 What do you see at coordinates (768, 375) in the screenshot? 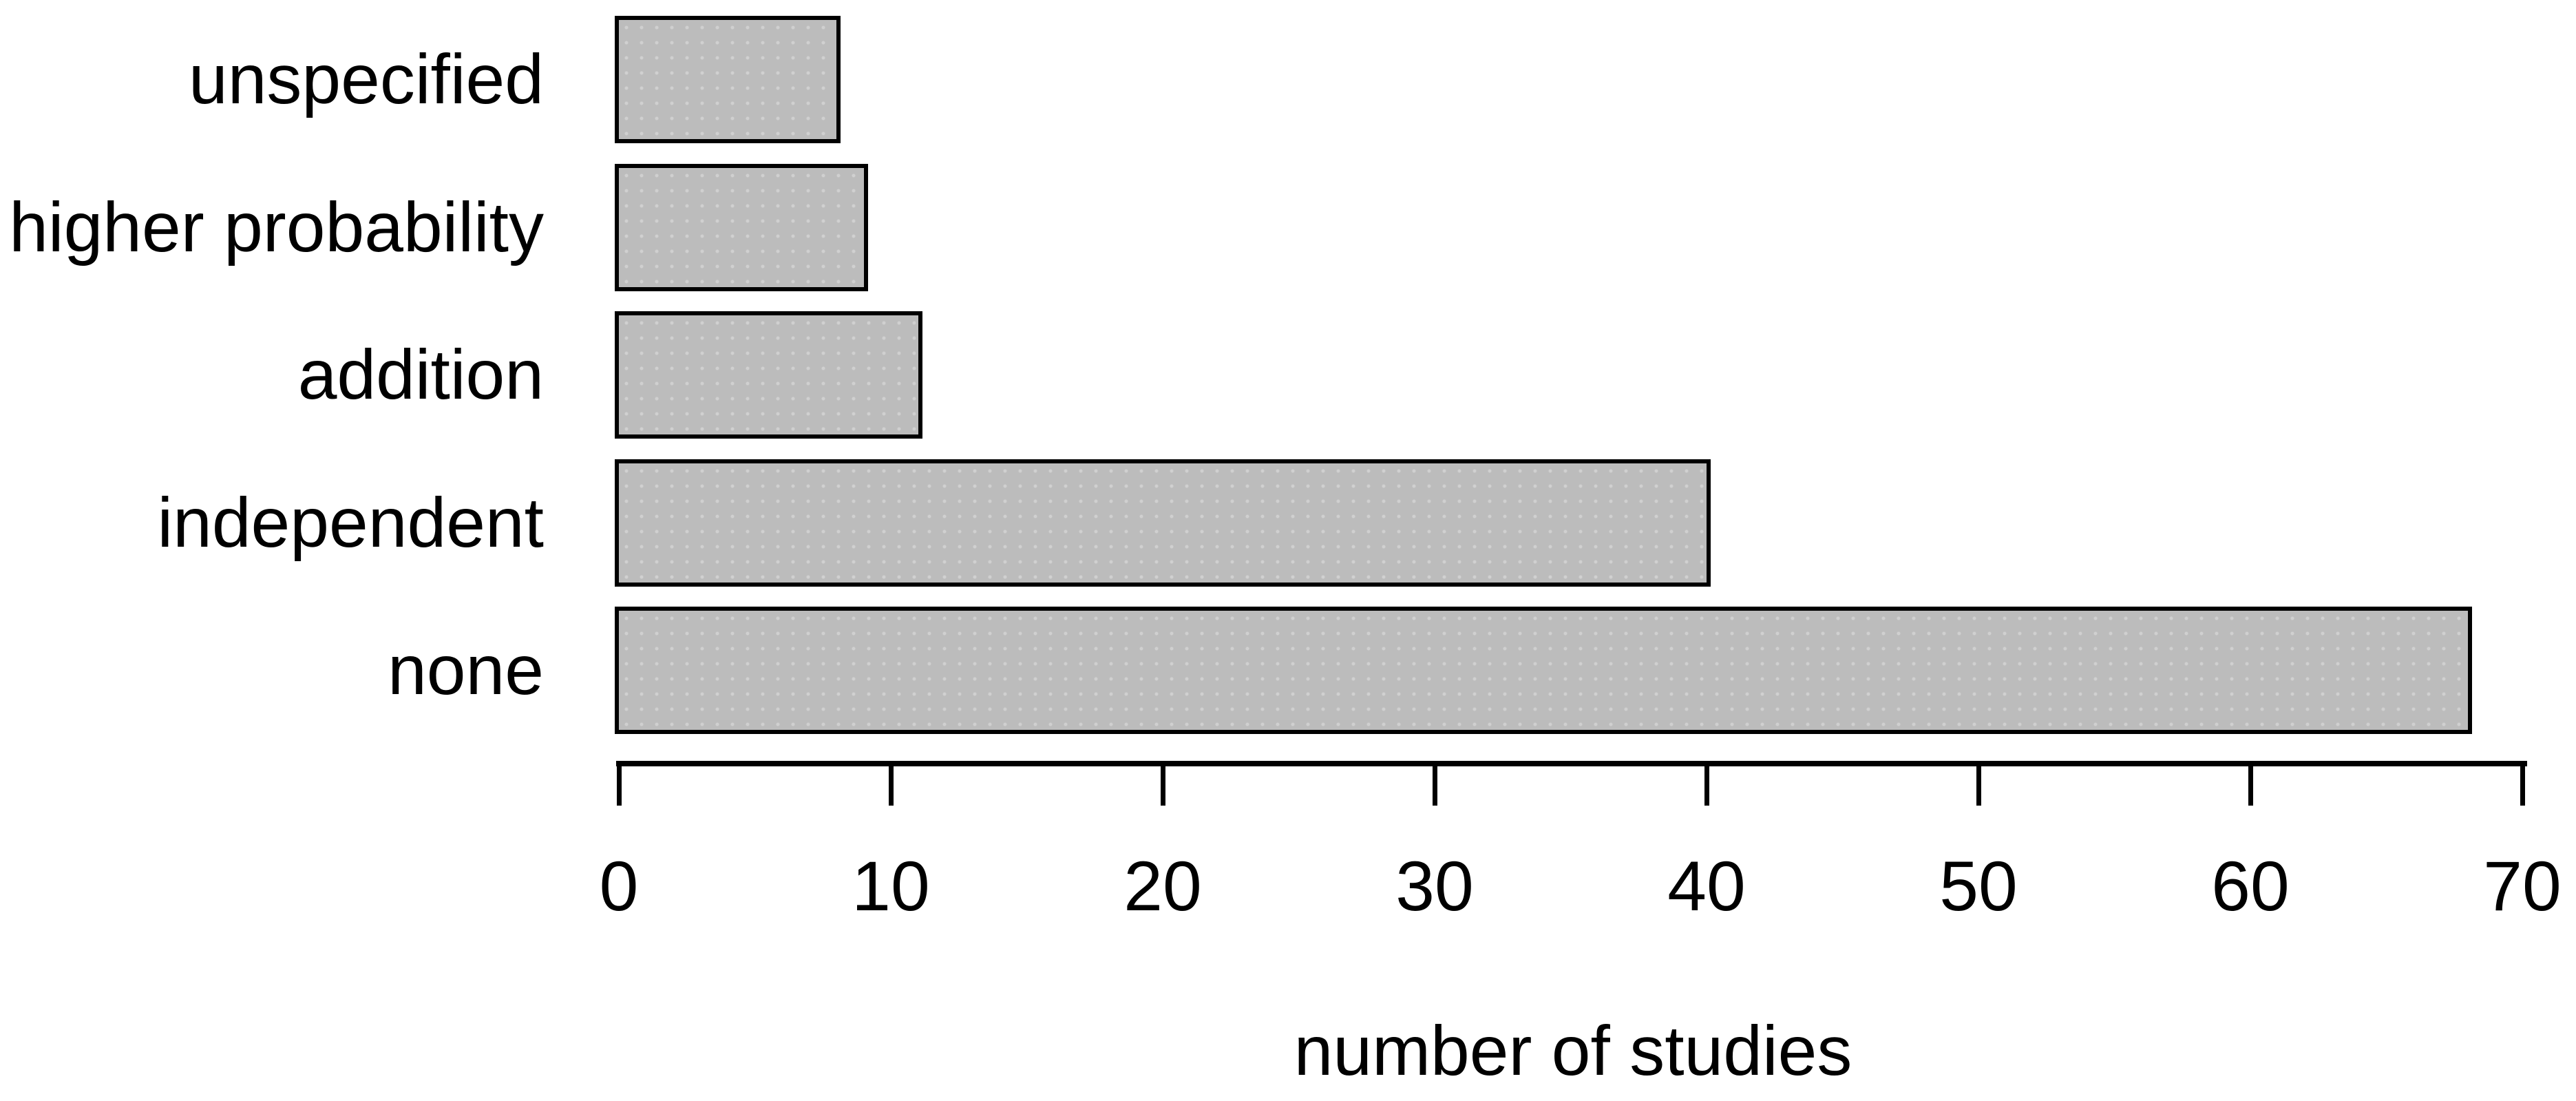
I see `bar-addition` at bounding box center [768, 375].